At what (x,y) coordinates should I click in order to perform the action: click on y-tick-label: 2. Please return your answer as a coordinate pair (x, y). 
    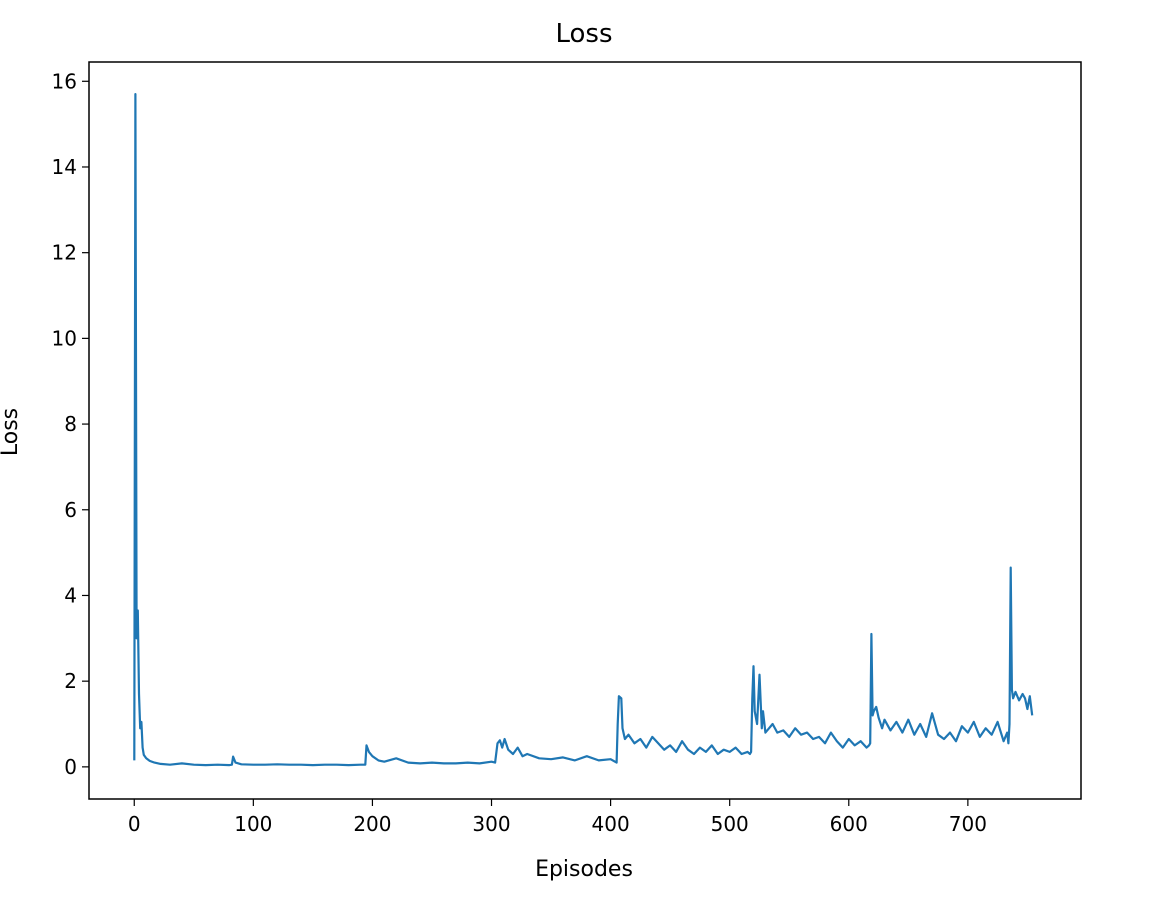
    Looking at the image, I should click on (70, 681).